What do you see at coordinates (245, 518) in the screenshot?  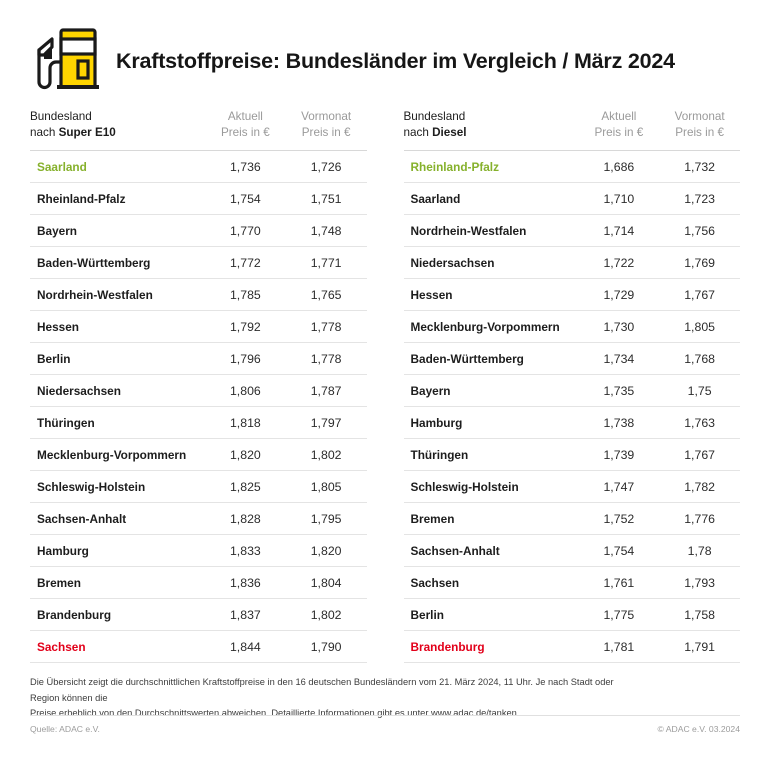 I see `cell-current-price: 1,828` at bounding box center [245, 518].